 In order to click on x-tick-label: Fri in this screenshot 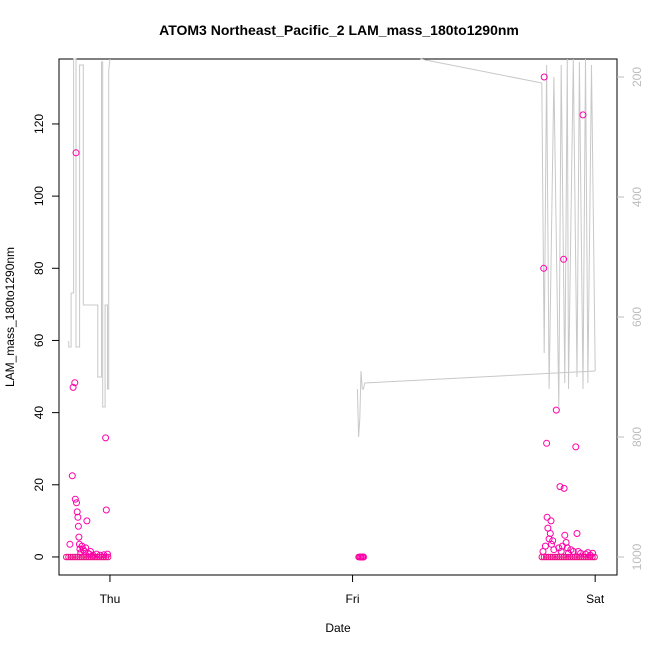, I will do `click(353, 599)`.